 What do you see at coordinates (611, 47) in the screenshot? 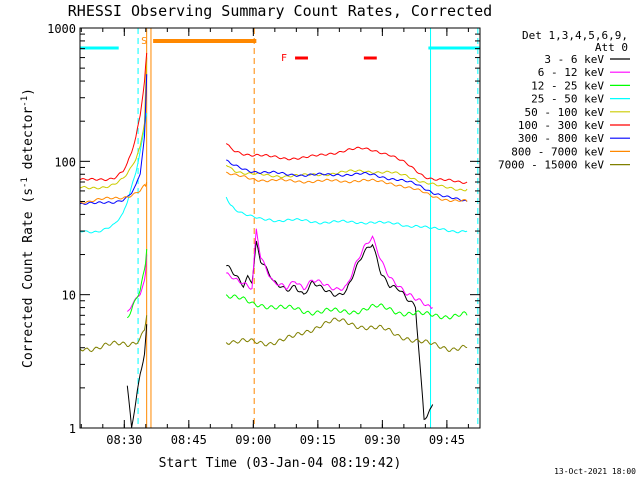
I see `legend-header-1: Att 0` at bounding box center [611, 47].